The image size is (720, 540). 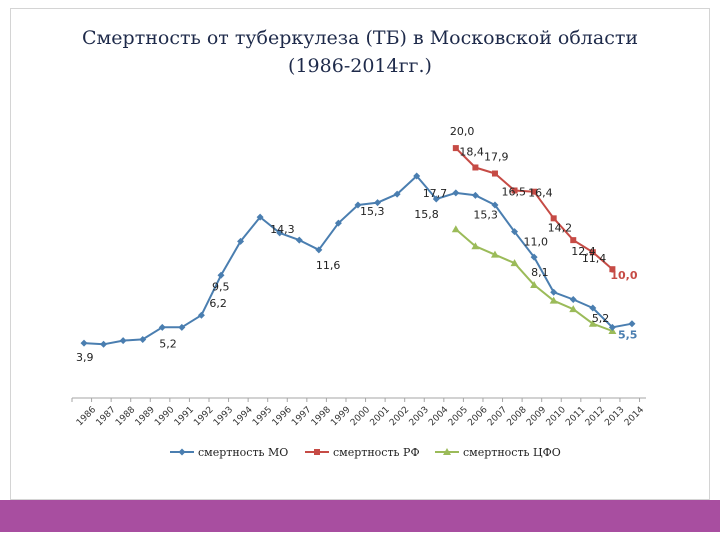 What do you see at coordinates (218, 303) in the screenshot?
I see `data-label-mo: 6,2` at bounding box center [218, 303].